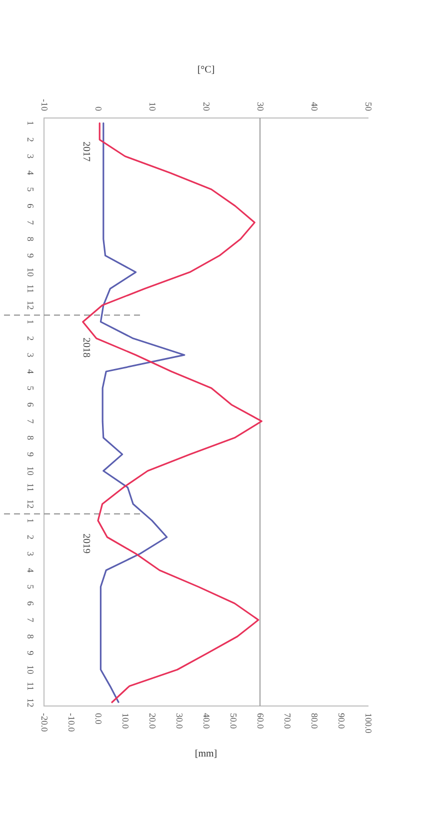  Describe the element at coordinates (206, 70) in the screenshot. I see `x2-axis-title: [°C]` at that location.